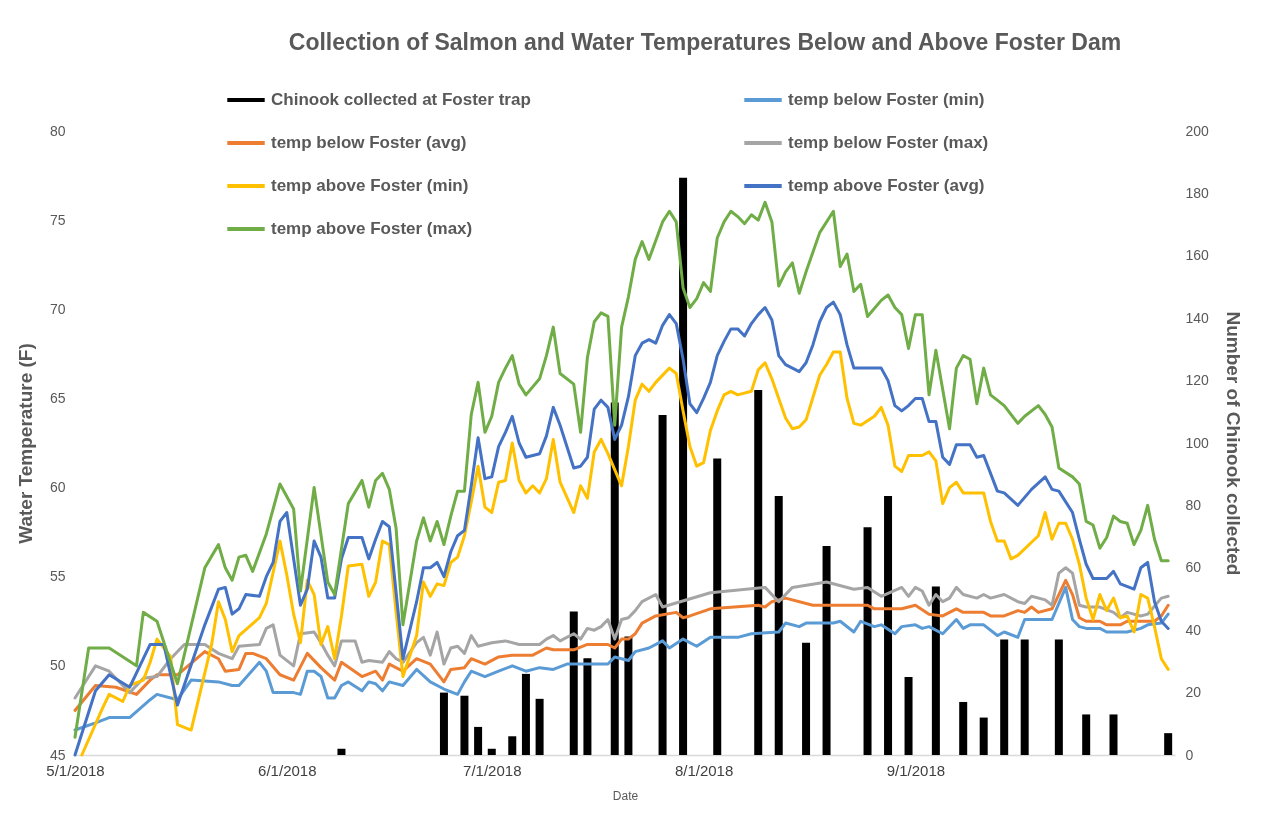  Describe the element at coordinates (1193, 692) in the screenshot. I see `y2-tick-label: 20` at that location.